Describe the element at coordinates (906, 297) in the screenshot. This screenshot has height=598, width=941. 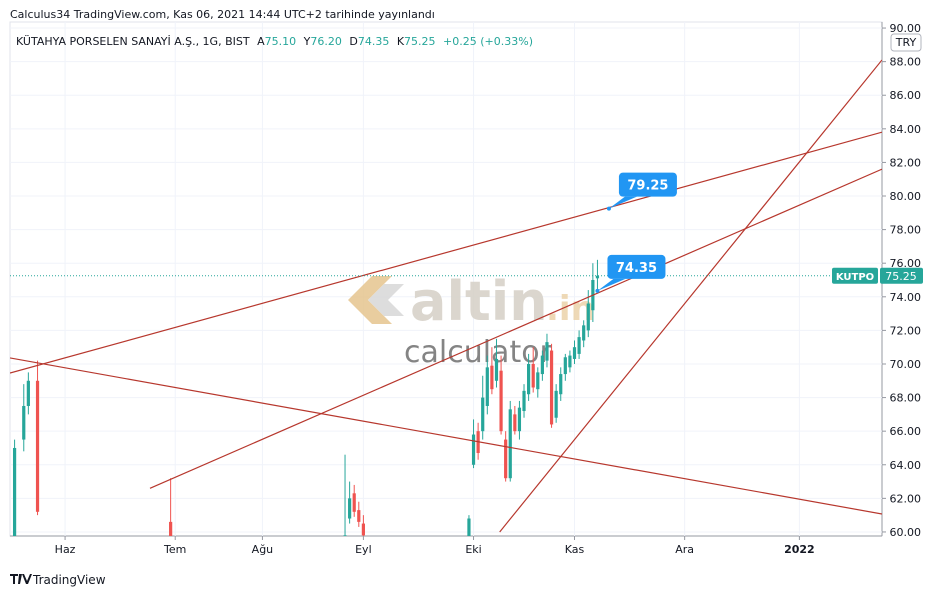
I see `y-tick-label: 74.00` at that location.